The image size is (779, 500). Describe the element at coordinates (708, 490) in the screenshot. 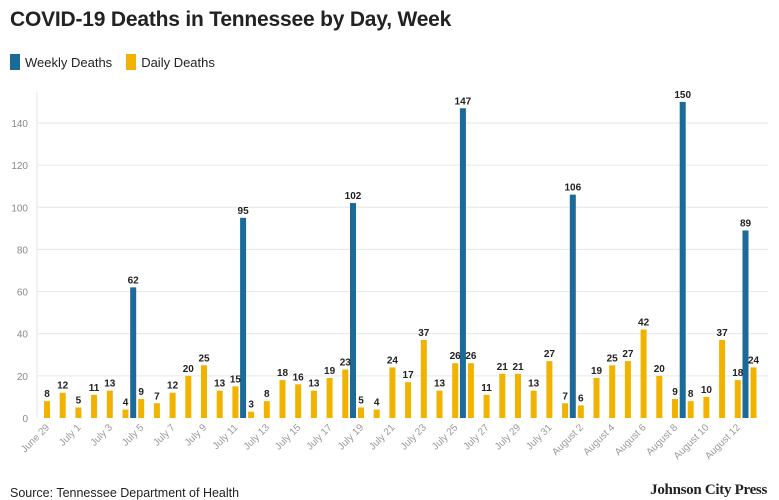

I see `publisher-logo: Johnson City Press` at that location.